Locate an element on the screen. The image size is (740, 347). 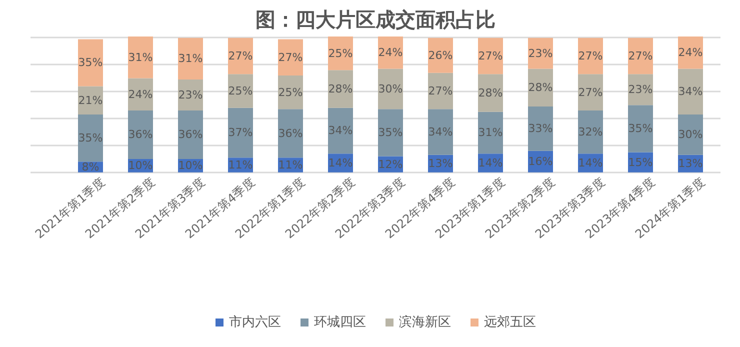
legend-label: 滨海新区 is located at coordinates (425, 322).